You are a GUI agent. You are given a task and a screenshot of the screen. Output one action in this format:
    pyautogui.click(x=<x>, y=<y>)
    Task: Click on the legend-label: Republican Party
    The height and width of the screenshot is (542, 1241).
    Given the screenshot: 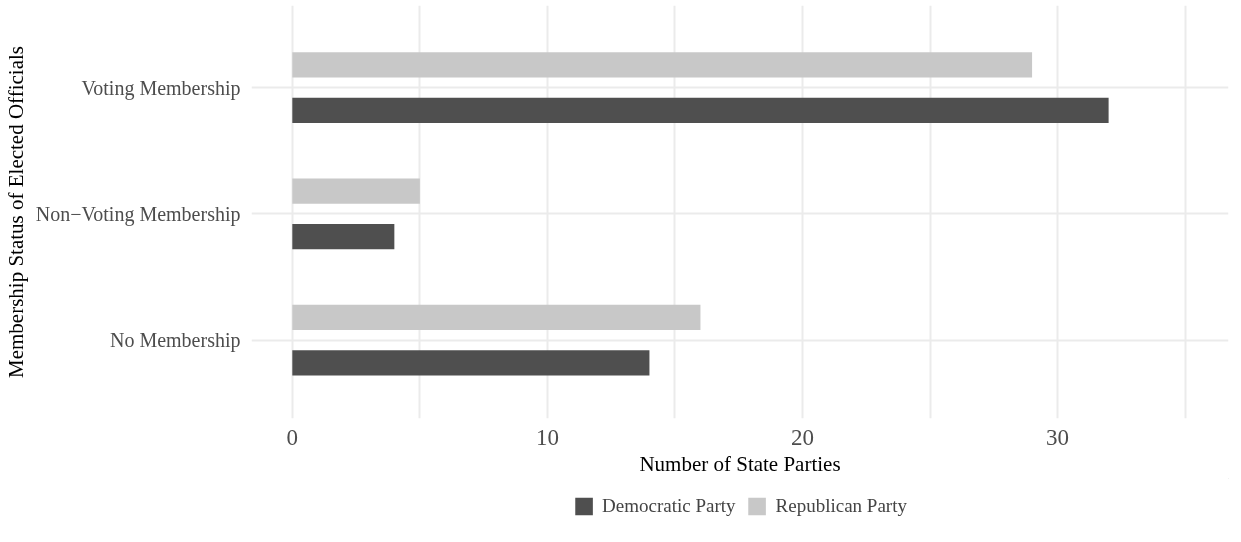 What is the action you would take?
    pyautogui.click(x=841, y=505)
    